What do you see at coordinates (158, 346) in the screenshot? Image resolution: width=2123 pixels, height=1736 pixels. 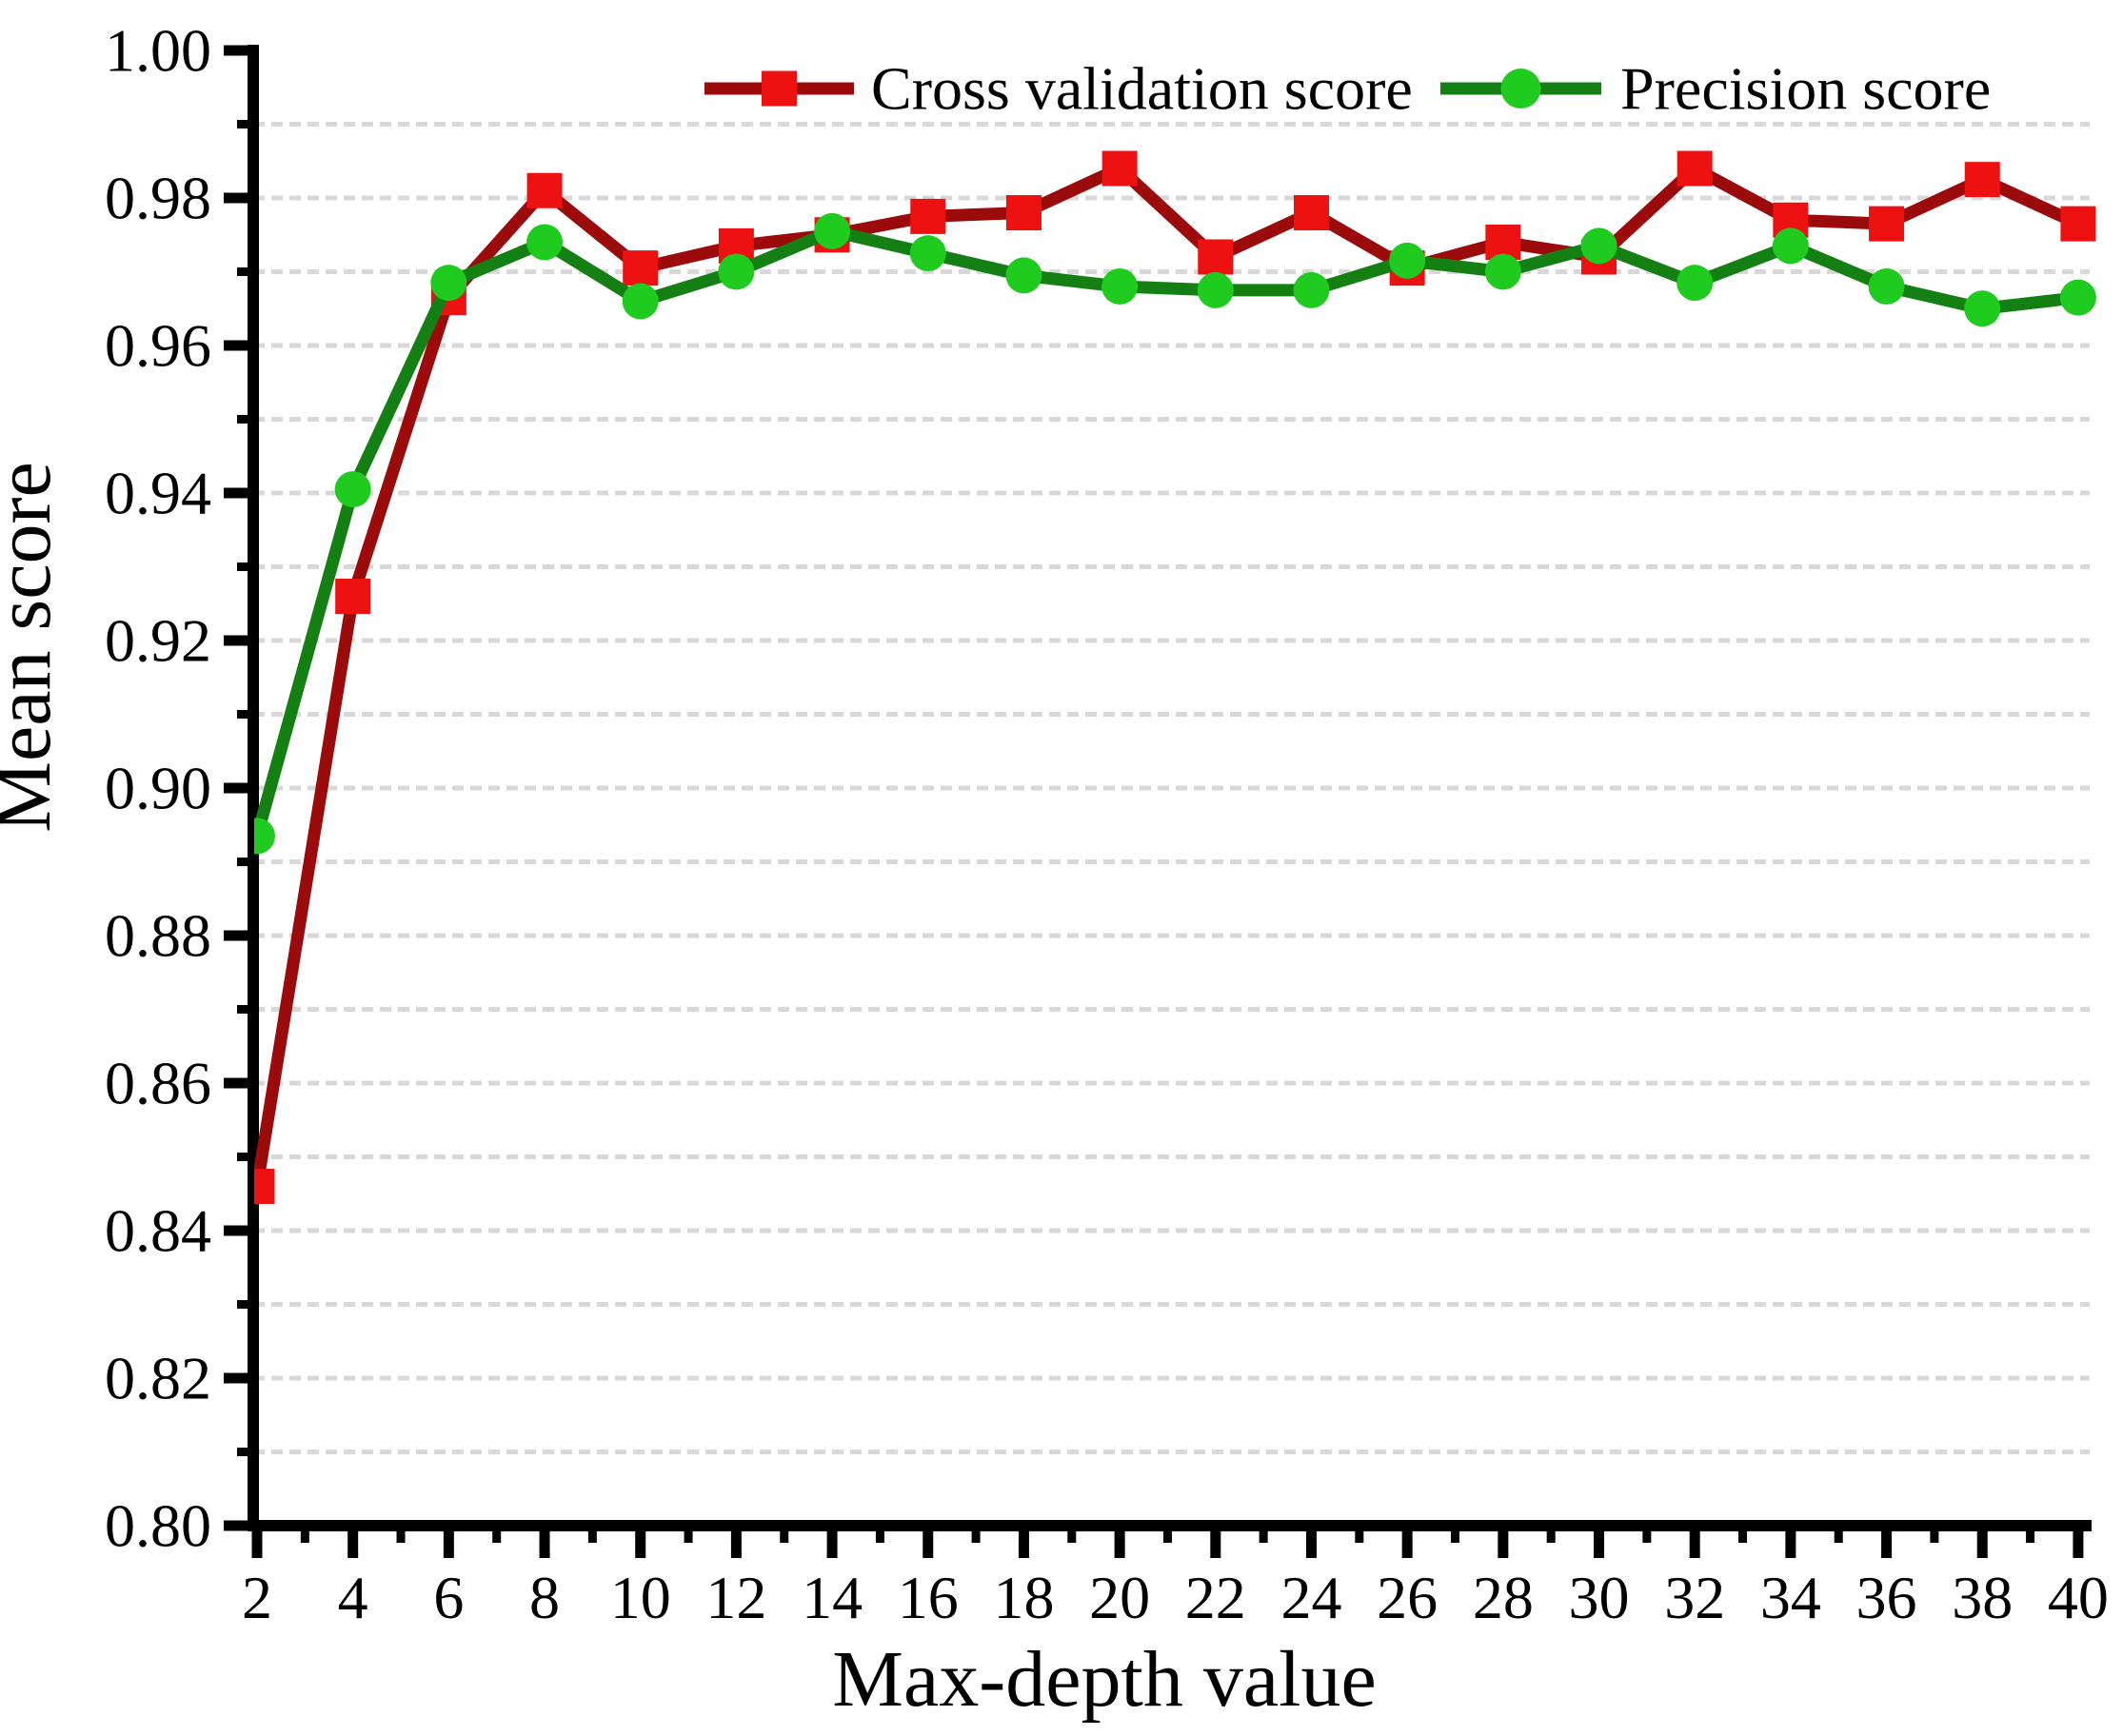 I see `y-tick-label: 0.96` at bounding box center [158, 346].